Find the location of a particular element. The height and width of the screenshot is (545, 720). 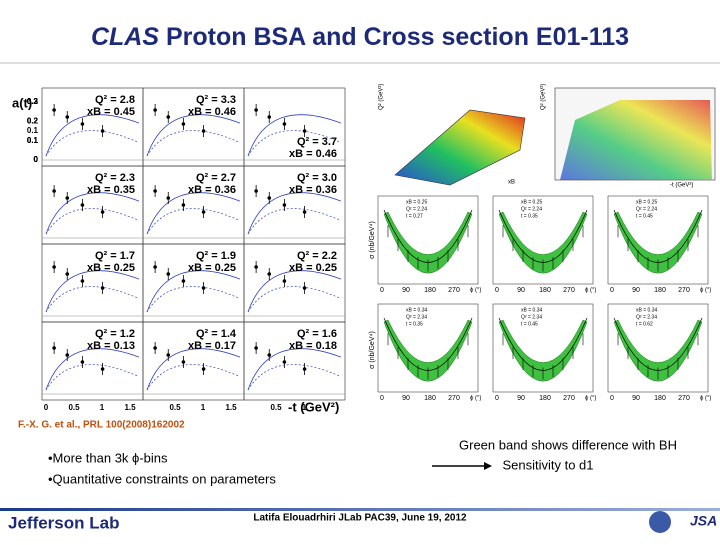

footer-logo: Jefferson Lab is located at coordinates (63, 522).